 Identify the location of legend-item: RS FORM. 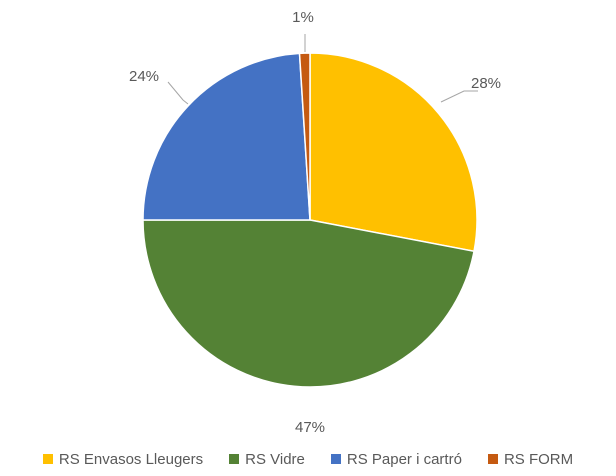
(530, 459).